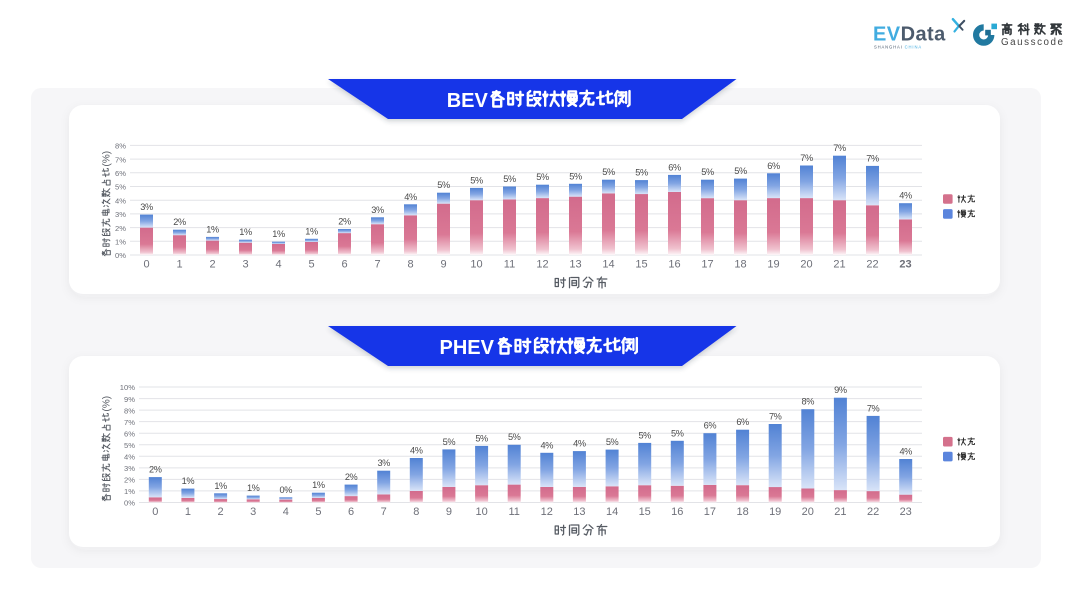 The height and width of the screenshot is (608, 1080). What do you see at coordinates (212, 265) in the screenshot?
I see `svg-text: 2` at bounding box center [212, 265].